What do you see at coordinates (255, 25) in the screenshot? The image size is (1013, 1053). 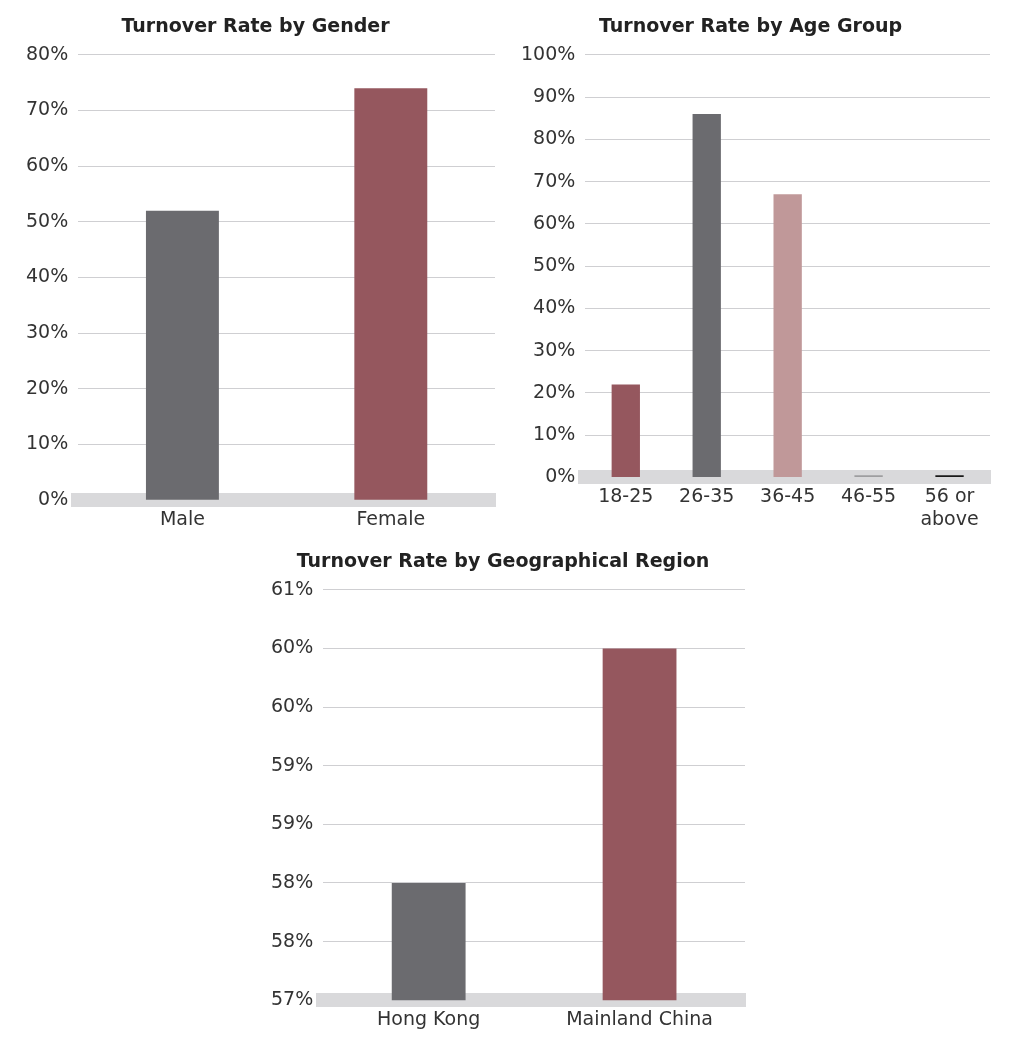 I see `chart-title: Turnover Rate by Gender` at bounding box center [255, 25].